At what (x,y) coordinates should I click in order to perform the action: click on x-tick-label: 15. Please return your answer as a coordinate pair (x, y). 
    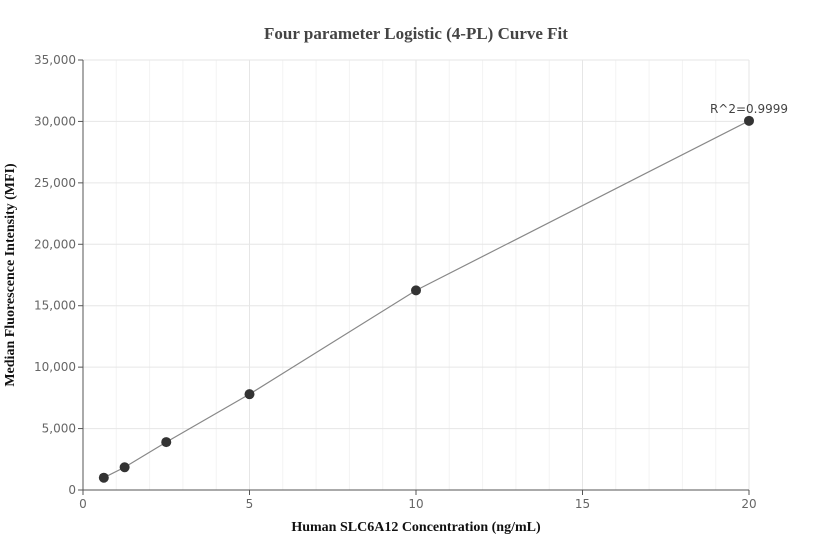
    Looking at the image, I should click on (582, 504).